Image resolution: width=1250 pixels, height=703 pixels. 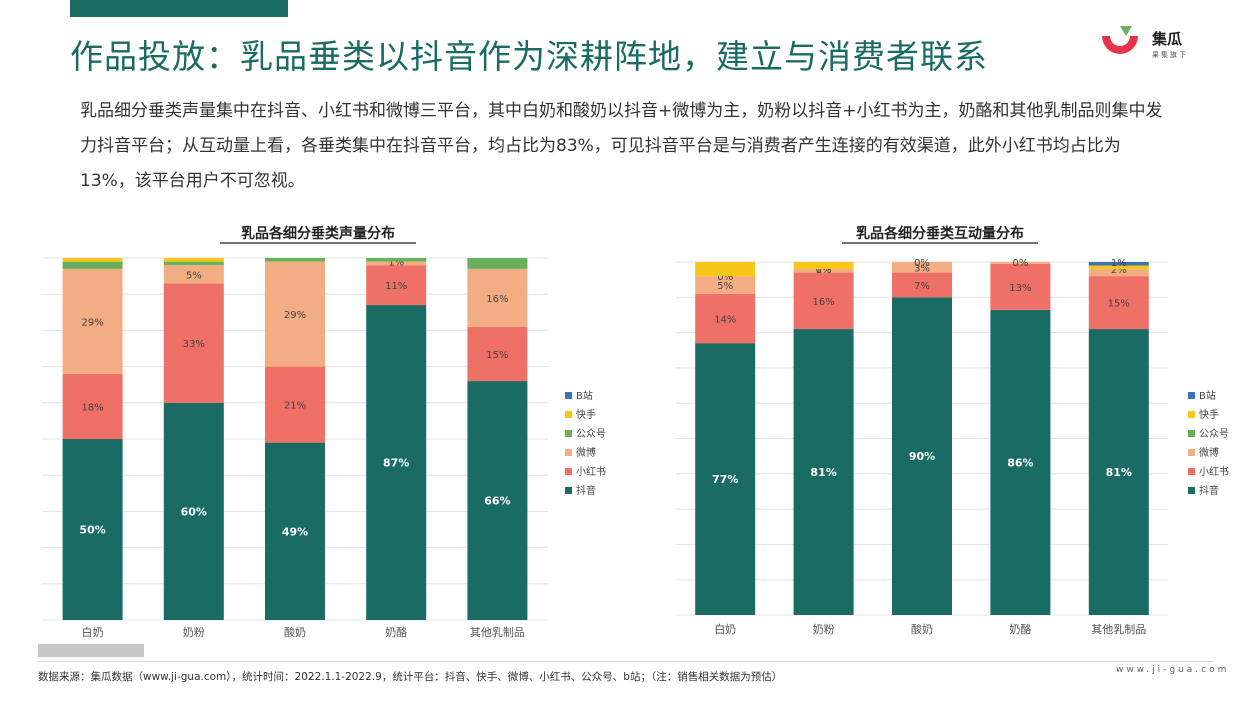 I want to click on data-label: 11%, so click(x=396, y=286).